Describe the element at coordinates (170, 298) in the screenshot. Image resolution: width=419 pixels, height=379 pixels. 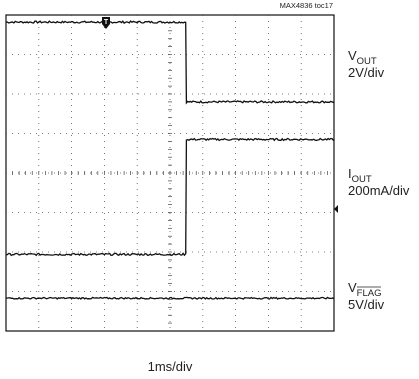
I see `trace-vflag` at that location.